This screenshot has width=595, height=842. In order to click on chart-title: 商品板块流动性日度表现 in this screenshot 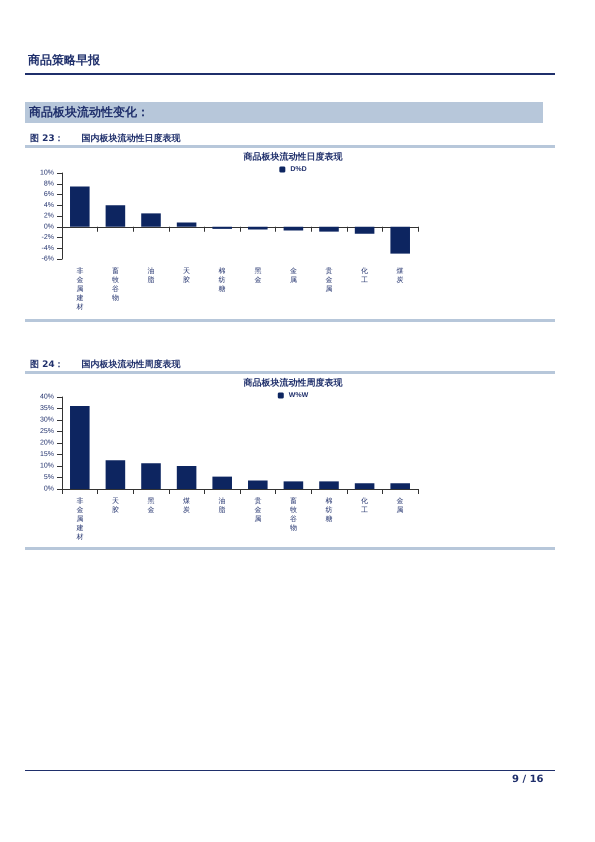, I will do `click(293, 157)`.